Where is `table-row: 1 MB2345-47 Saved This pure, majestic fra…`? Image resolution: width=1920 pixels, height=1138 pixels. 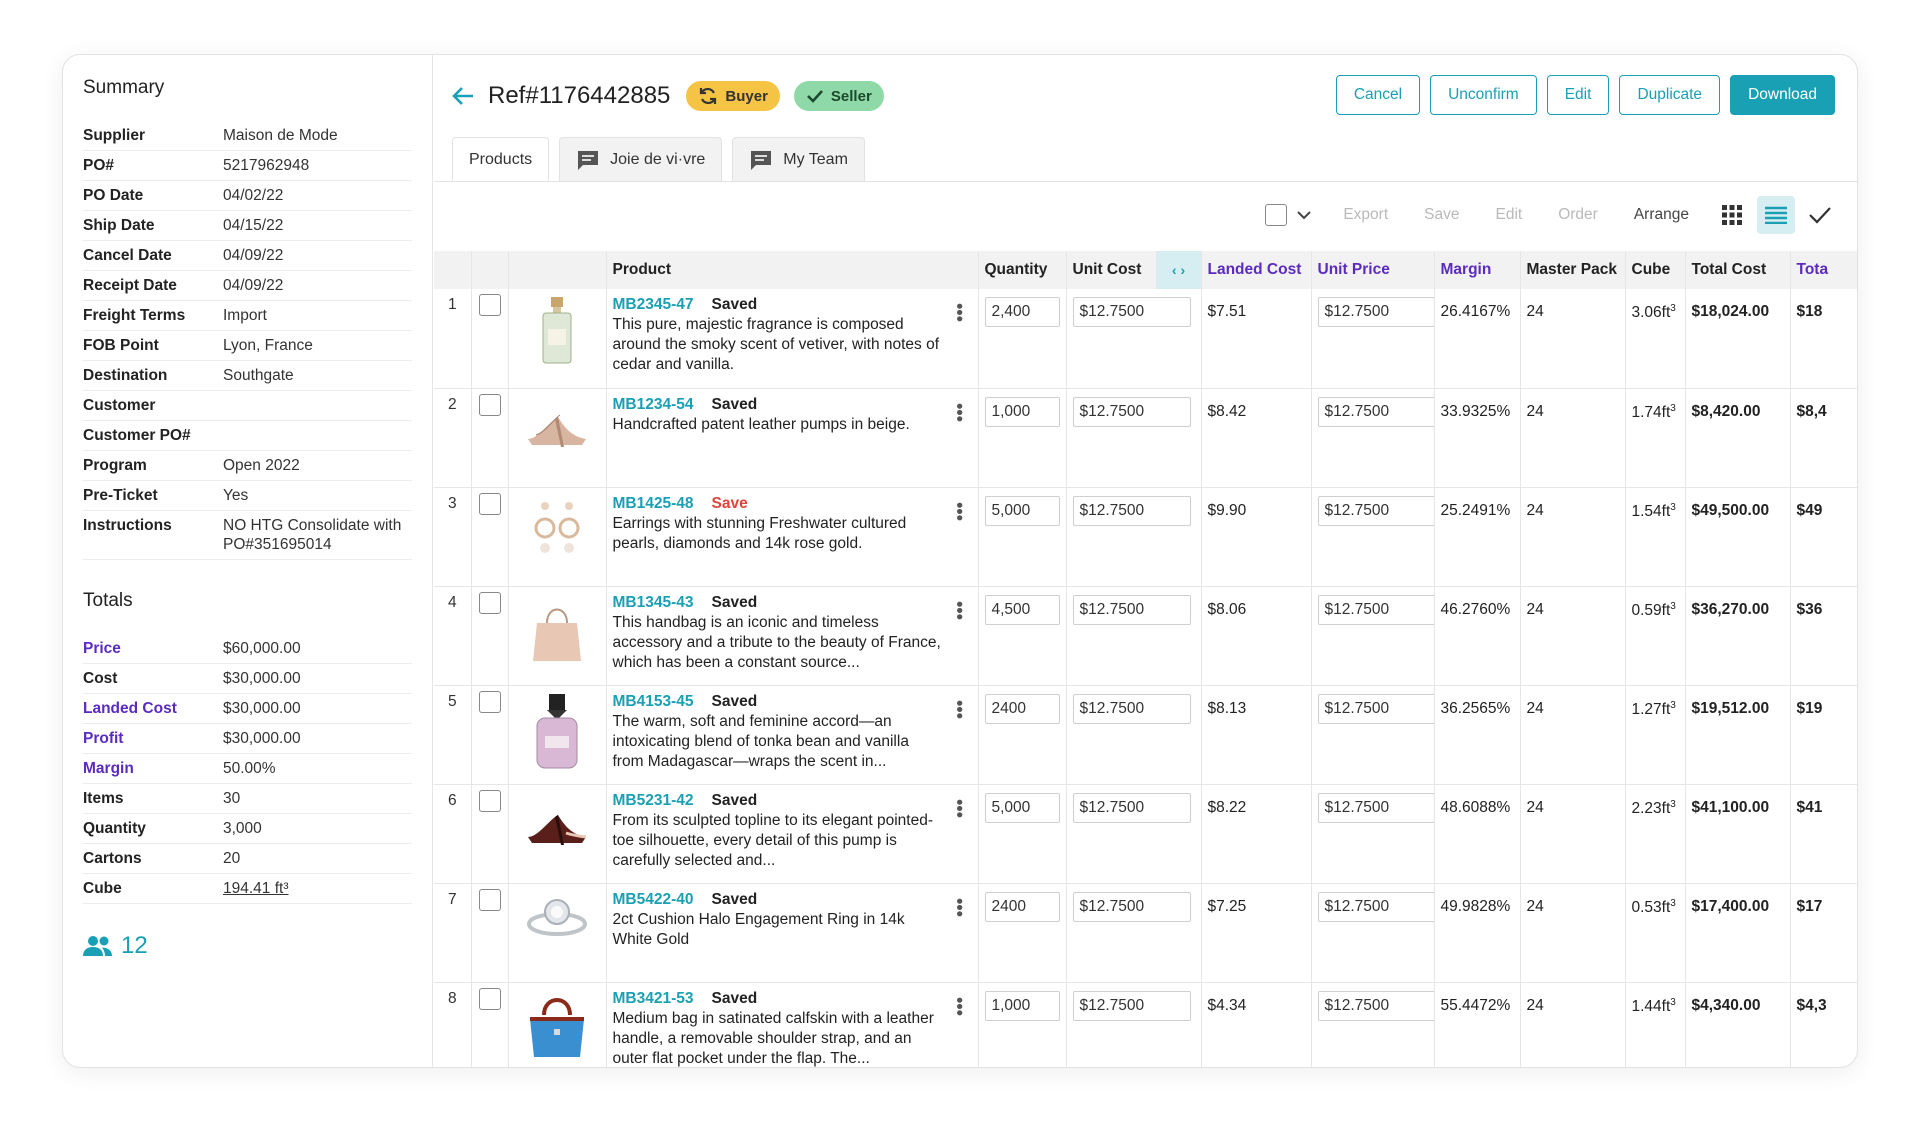 table-row: 1 MB2345-47 Saved This pure, majestic fra… is located at coordinates (1145, 339).